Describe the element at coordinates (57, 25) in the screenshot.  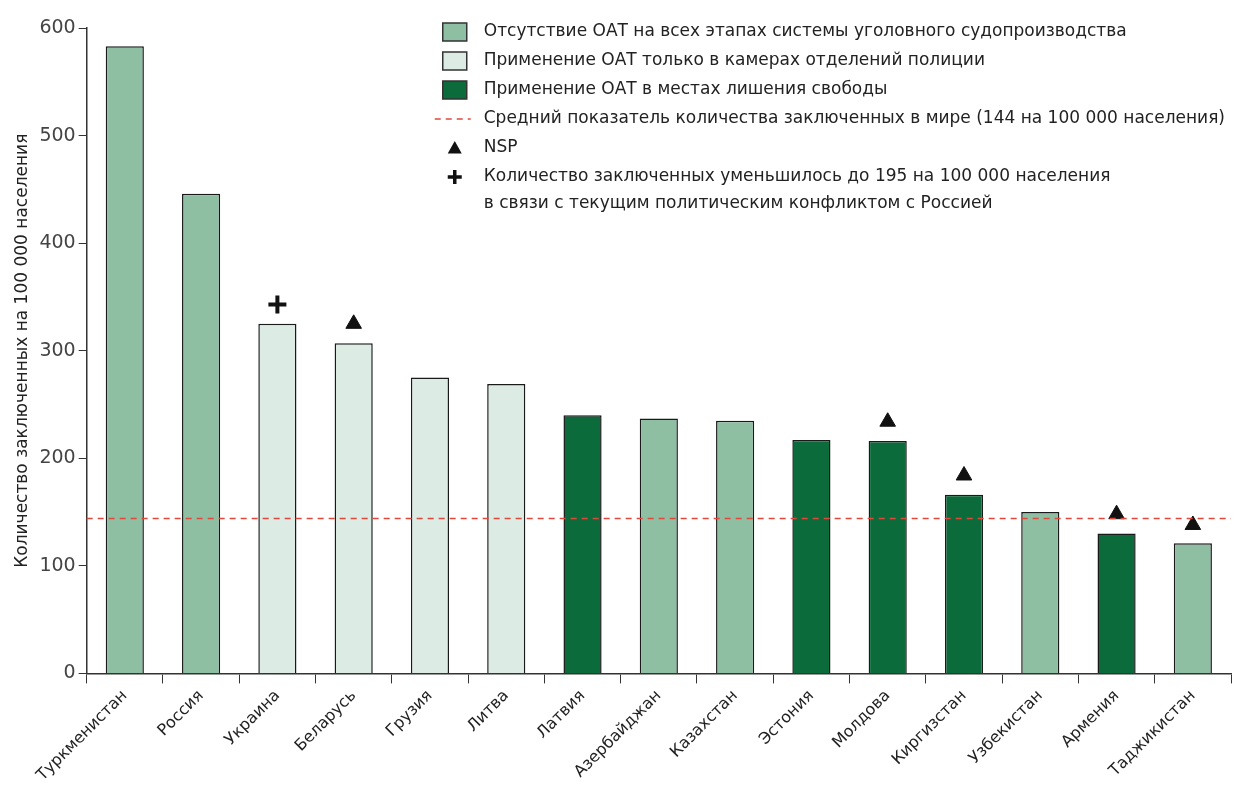
I see `y-tick-label: 600` at that location.